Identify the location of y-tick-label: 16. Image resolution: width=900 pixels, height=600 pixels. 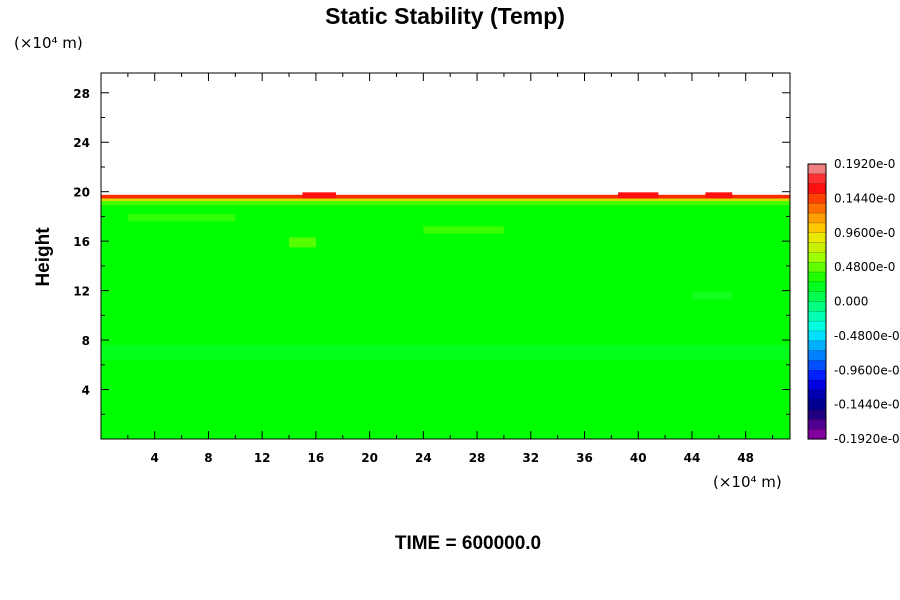
(81, 242).